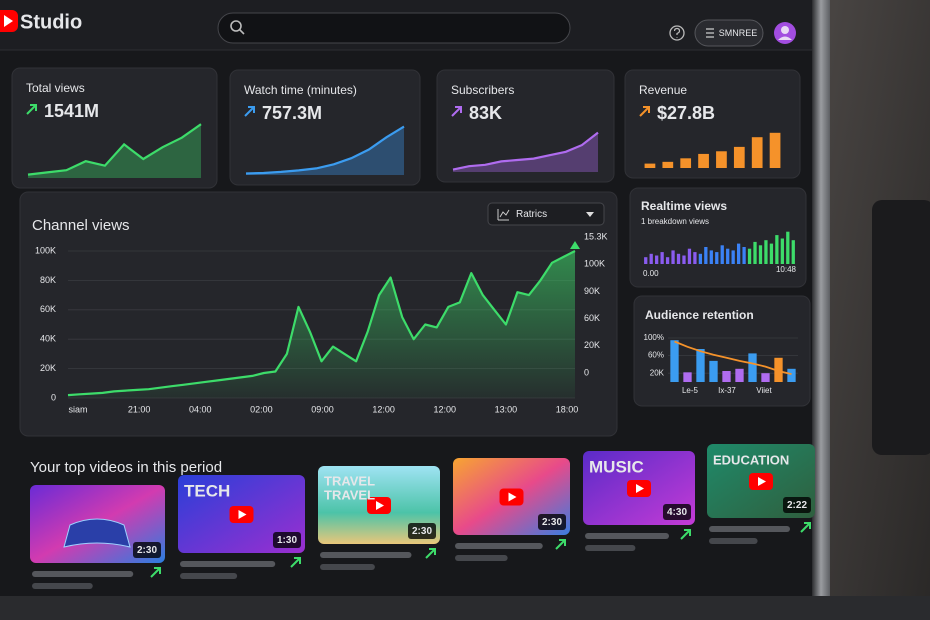  I want to click on x-tick-label: 02:00, so click(261, 409).